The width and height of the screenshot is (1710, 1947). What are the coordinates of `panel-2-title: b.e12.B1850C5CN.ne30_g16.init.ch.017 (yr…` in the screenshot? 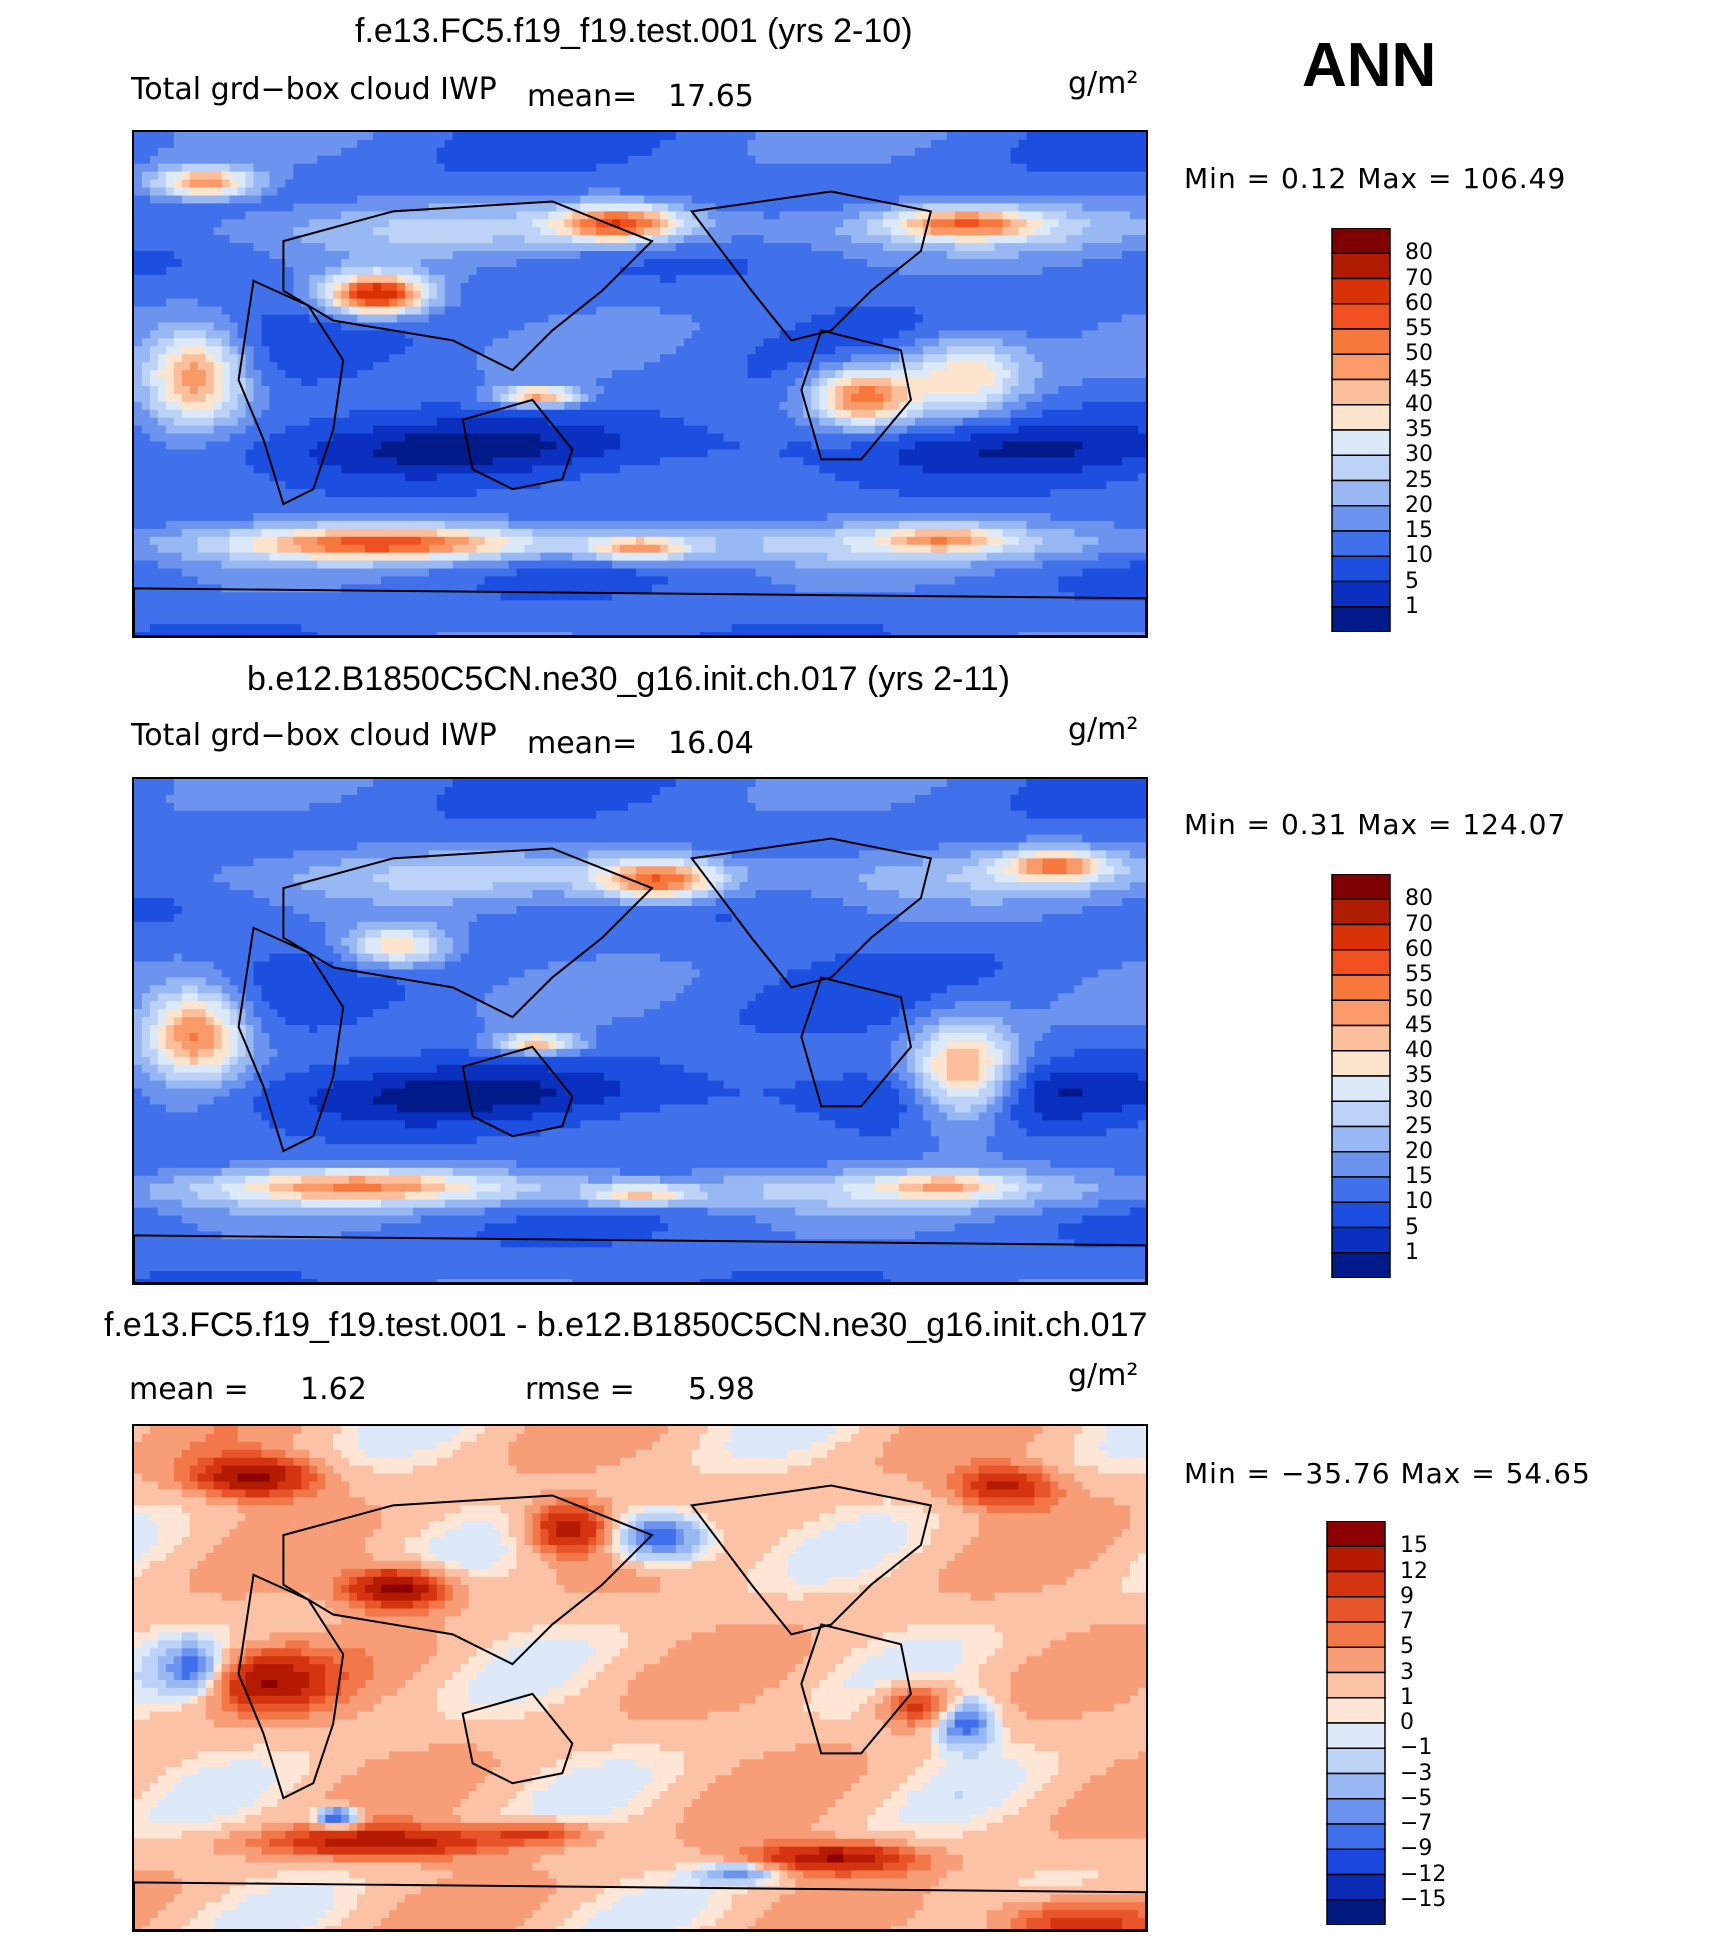 It's located at (628, 679).